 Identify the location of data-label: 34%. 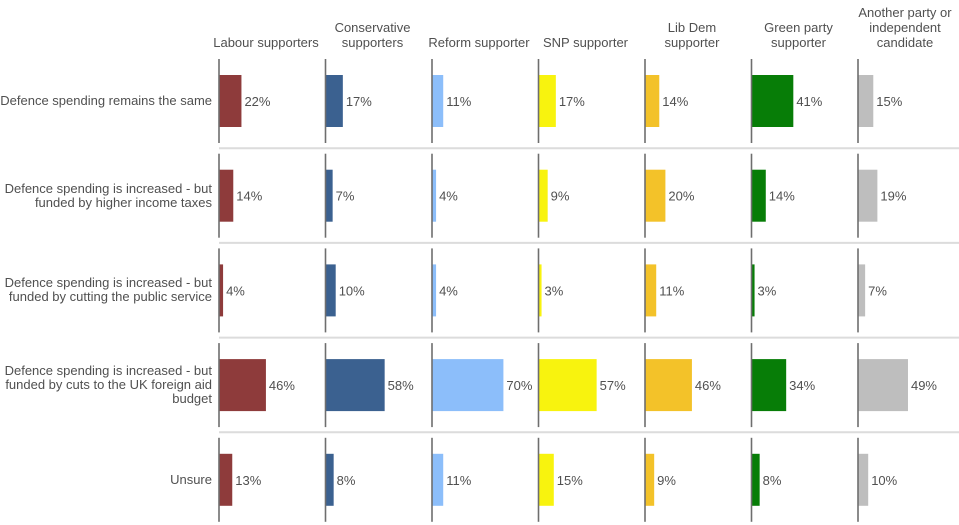
(802, 385).